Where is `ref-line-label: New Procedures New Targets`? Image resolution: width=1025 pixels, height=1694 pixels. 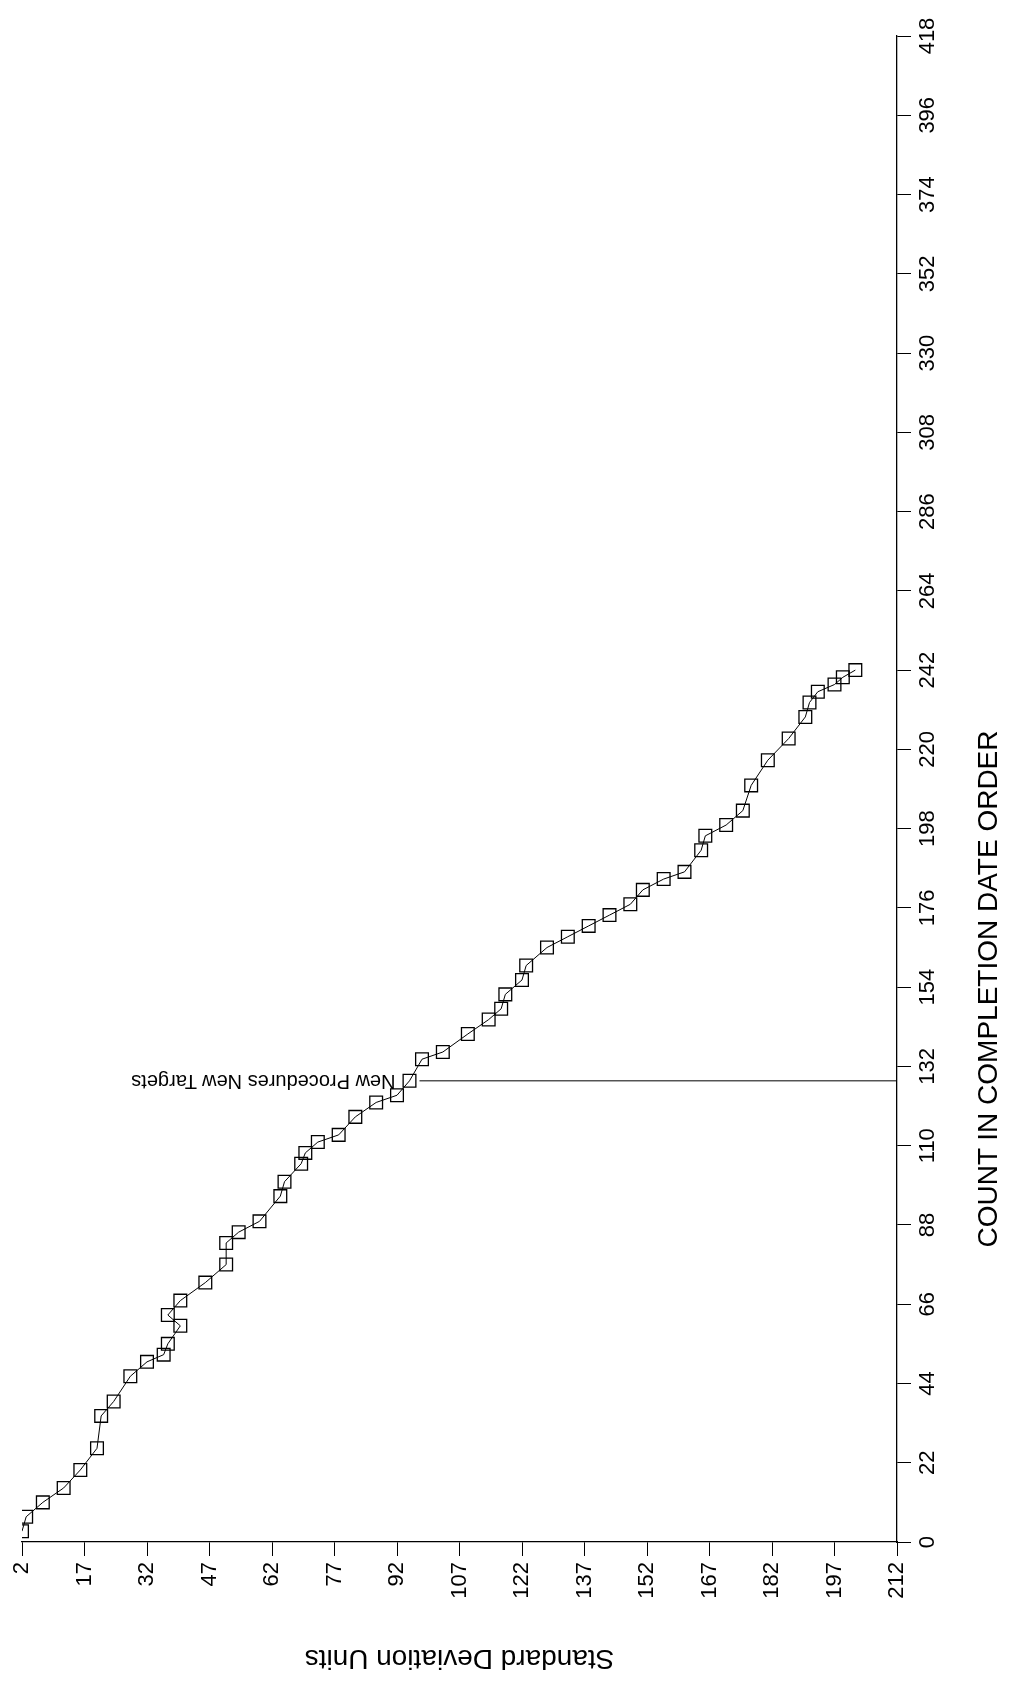 ref-line-label: New Procedures New Targets is located at coordinates (263, 1082).